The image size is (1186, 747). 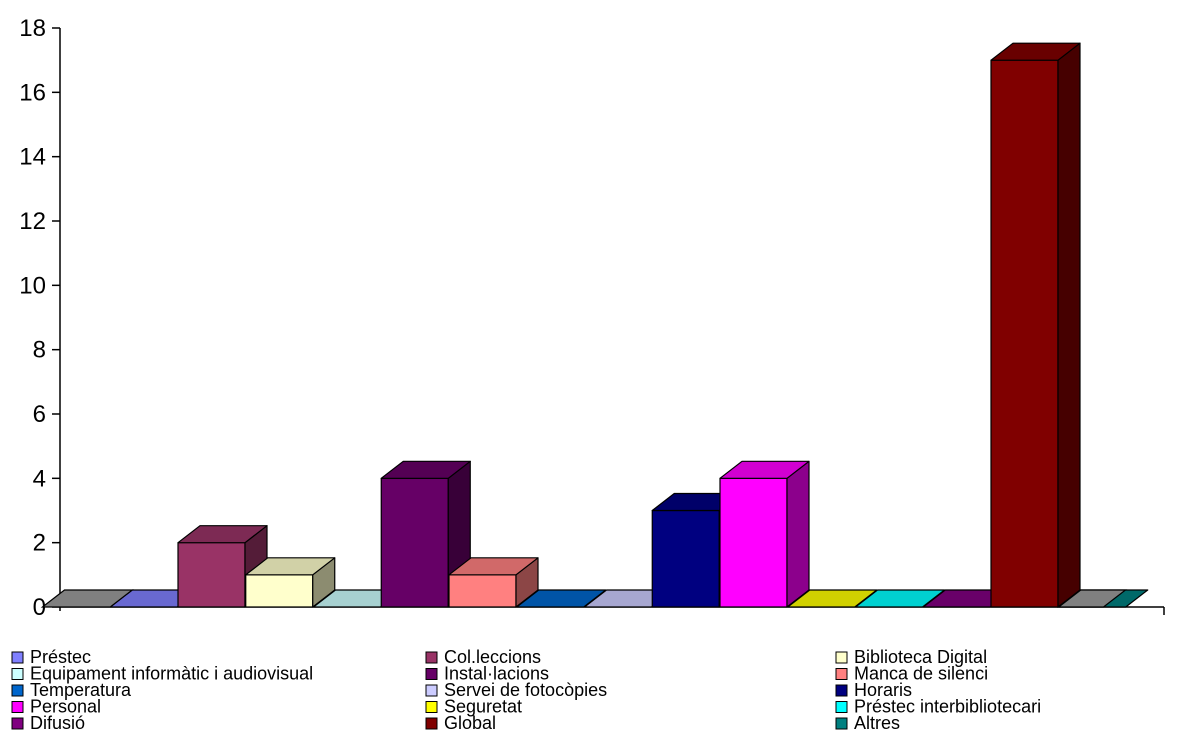 I want to click on legend-entry-11: Seguretat, so click(x=483, y=707).